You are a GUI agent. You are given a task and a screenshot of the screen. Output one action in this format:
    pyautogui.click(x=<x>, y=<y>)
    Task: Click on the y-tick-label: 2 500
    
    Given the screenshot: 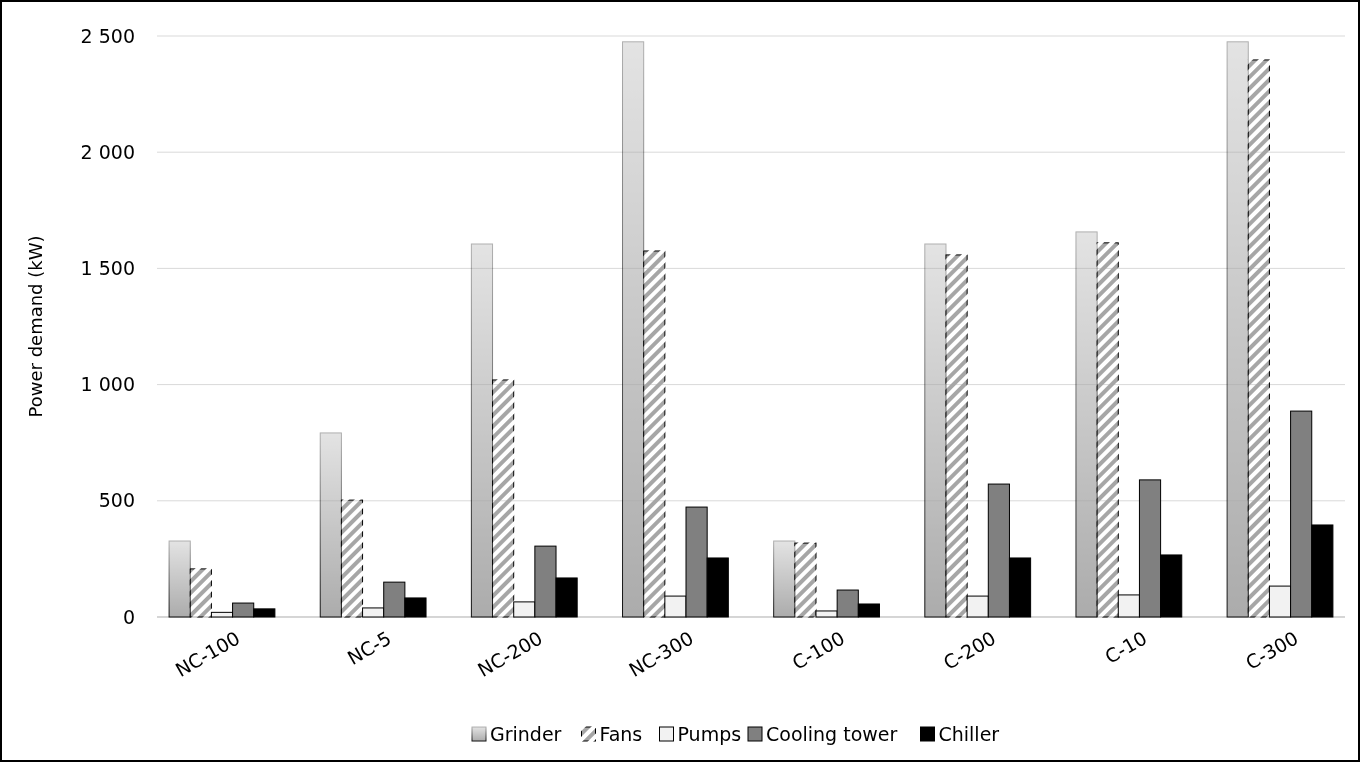 What is the action you would take?
    pyautogui.click(x=107, y=35)
    